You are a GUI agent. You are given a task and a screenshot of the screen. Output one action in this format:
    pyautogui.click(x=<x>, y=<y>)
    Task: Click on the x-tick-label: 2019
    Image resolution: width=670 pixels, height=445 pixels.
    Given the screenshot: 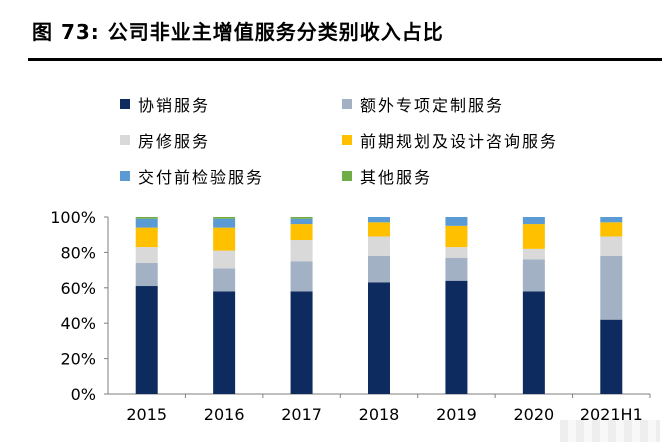 What is the action you would take?
    pyautogui.click(x=456, y=414)
    